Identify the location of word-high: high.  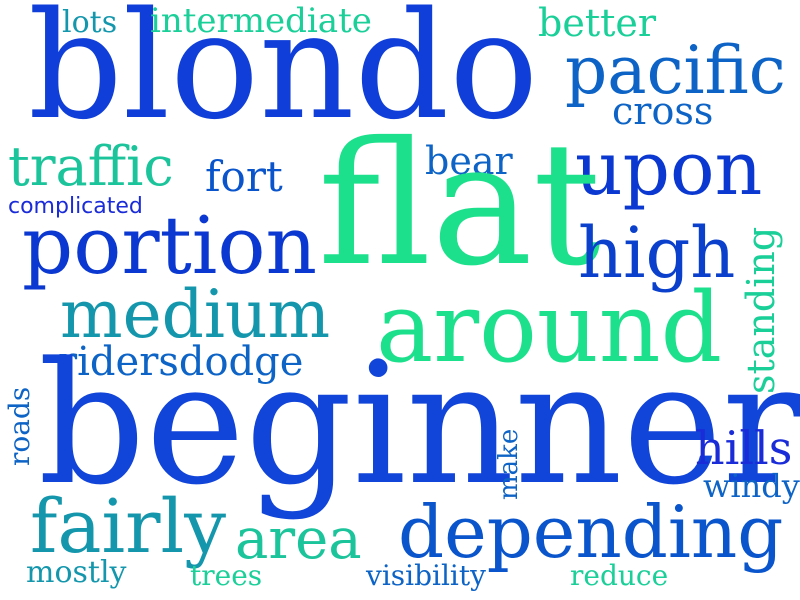
(657, 253).